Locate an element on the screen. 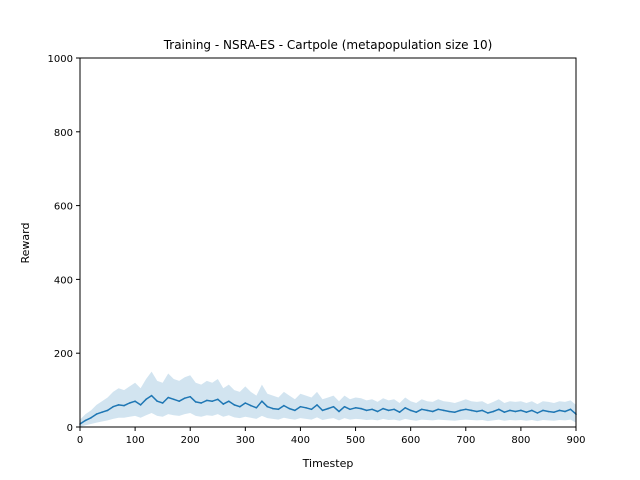  y-tick-label: 1000 is located at coordinates (60, 59).